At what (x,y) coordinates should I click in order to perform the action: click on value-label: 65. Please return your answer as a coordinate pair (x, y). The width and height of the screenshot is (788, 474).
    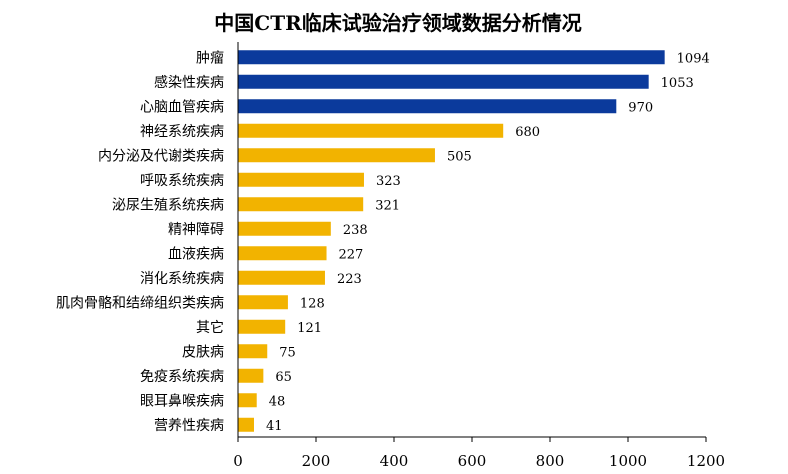
    Looking at the image, I should click on (283, 377).